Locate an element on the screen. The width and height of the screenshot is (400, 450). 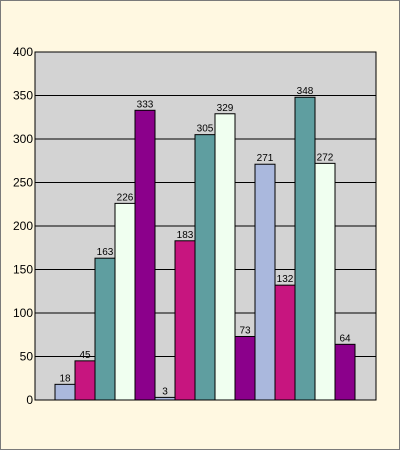
y-tick-label: 350 is located at coordinates (23, 96).